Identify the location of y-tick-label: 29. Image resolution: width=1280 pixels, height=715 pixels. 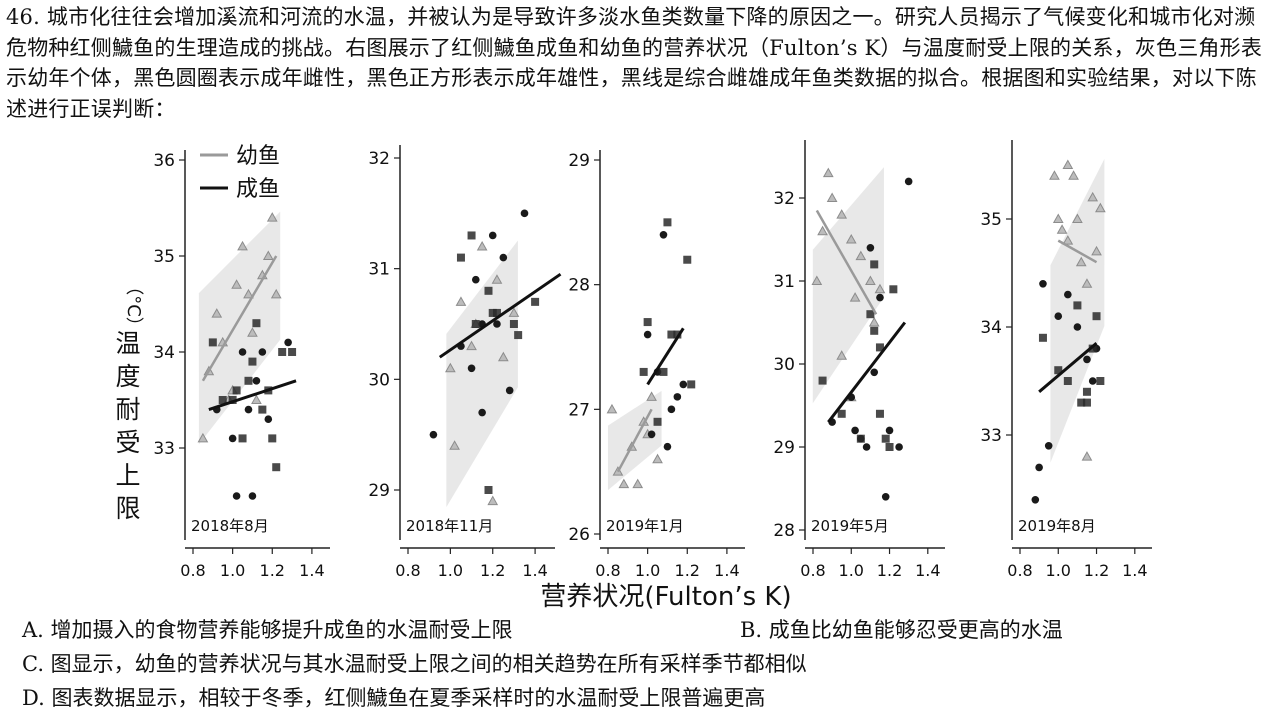
(379, 491).